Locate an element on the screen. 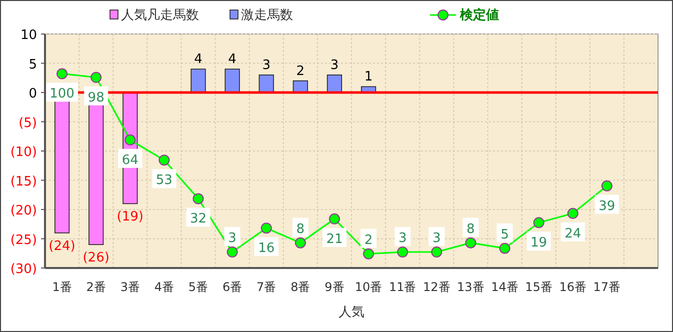  data-label: 39 is located at coordinates (607, 206).